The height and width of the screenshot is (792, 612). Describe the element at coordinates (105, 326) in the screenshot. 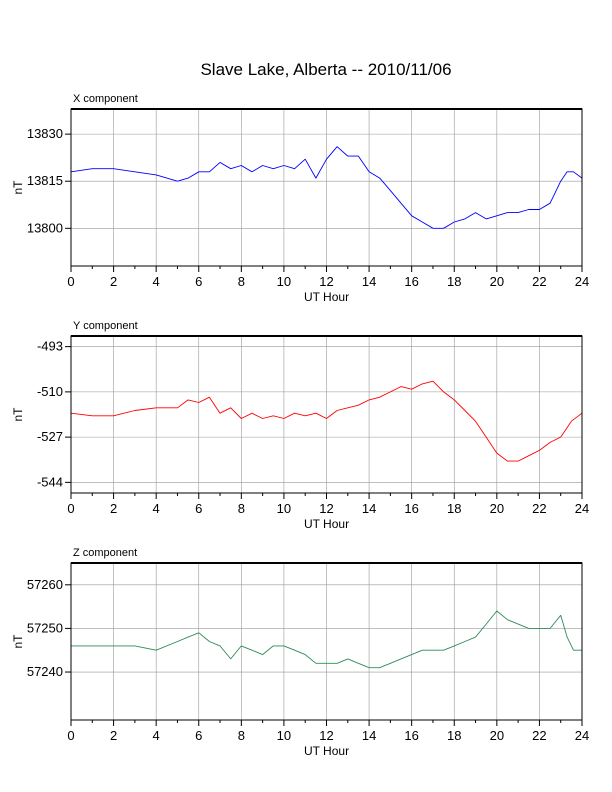

I see `panel-label: Y component` at that location.